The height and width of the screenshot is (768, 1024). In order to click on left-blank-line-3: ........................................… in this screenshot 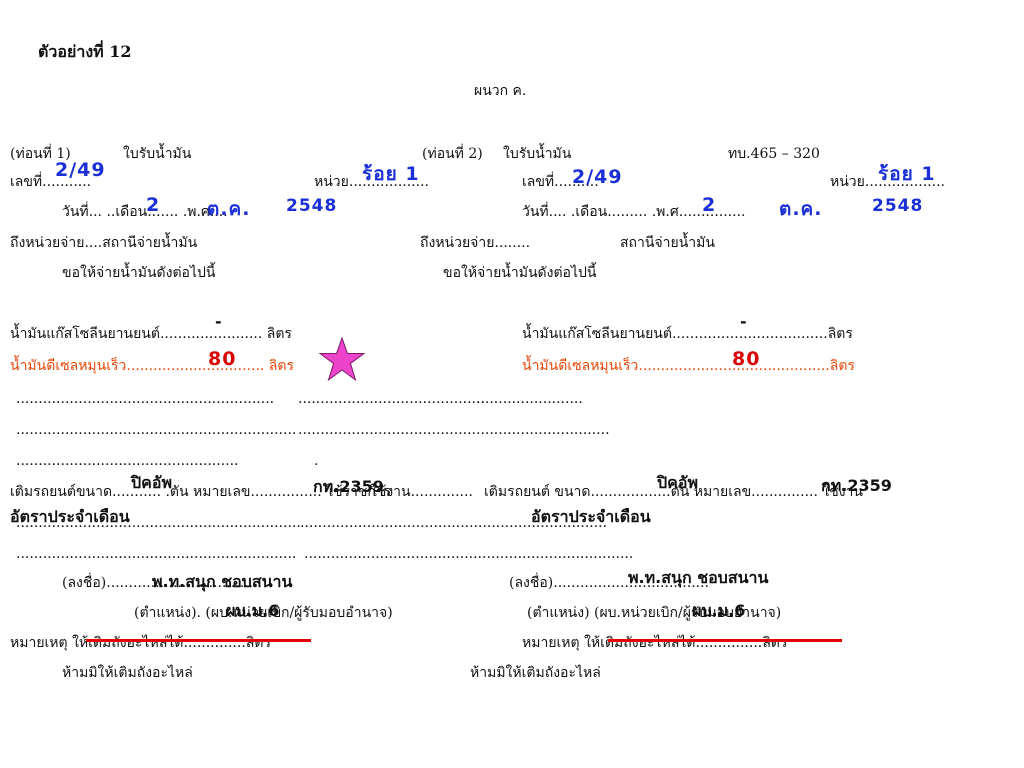, I will do `click(127, 461)`.